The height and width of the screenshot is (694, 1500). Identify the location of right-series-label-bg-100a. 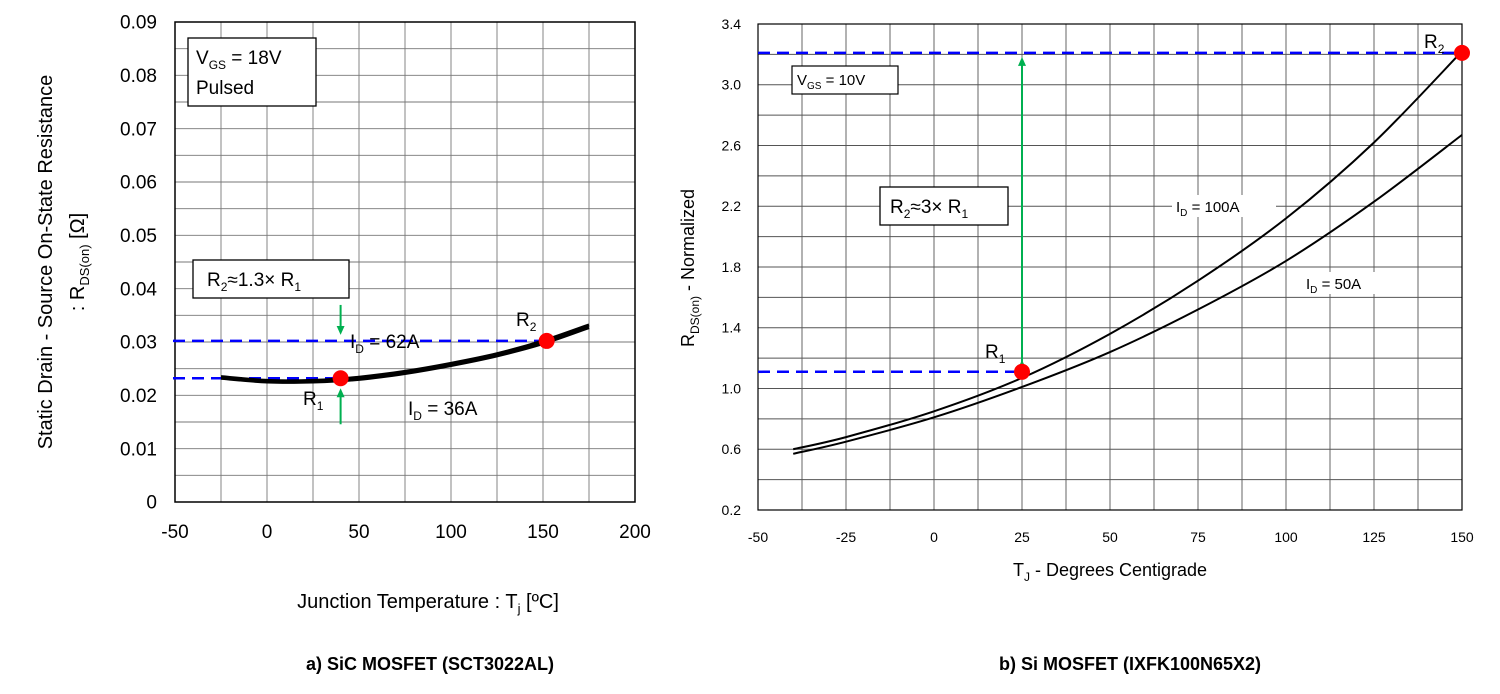
(1224, 206).